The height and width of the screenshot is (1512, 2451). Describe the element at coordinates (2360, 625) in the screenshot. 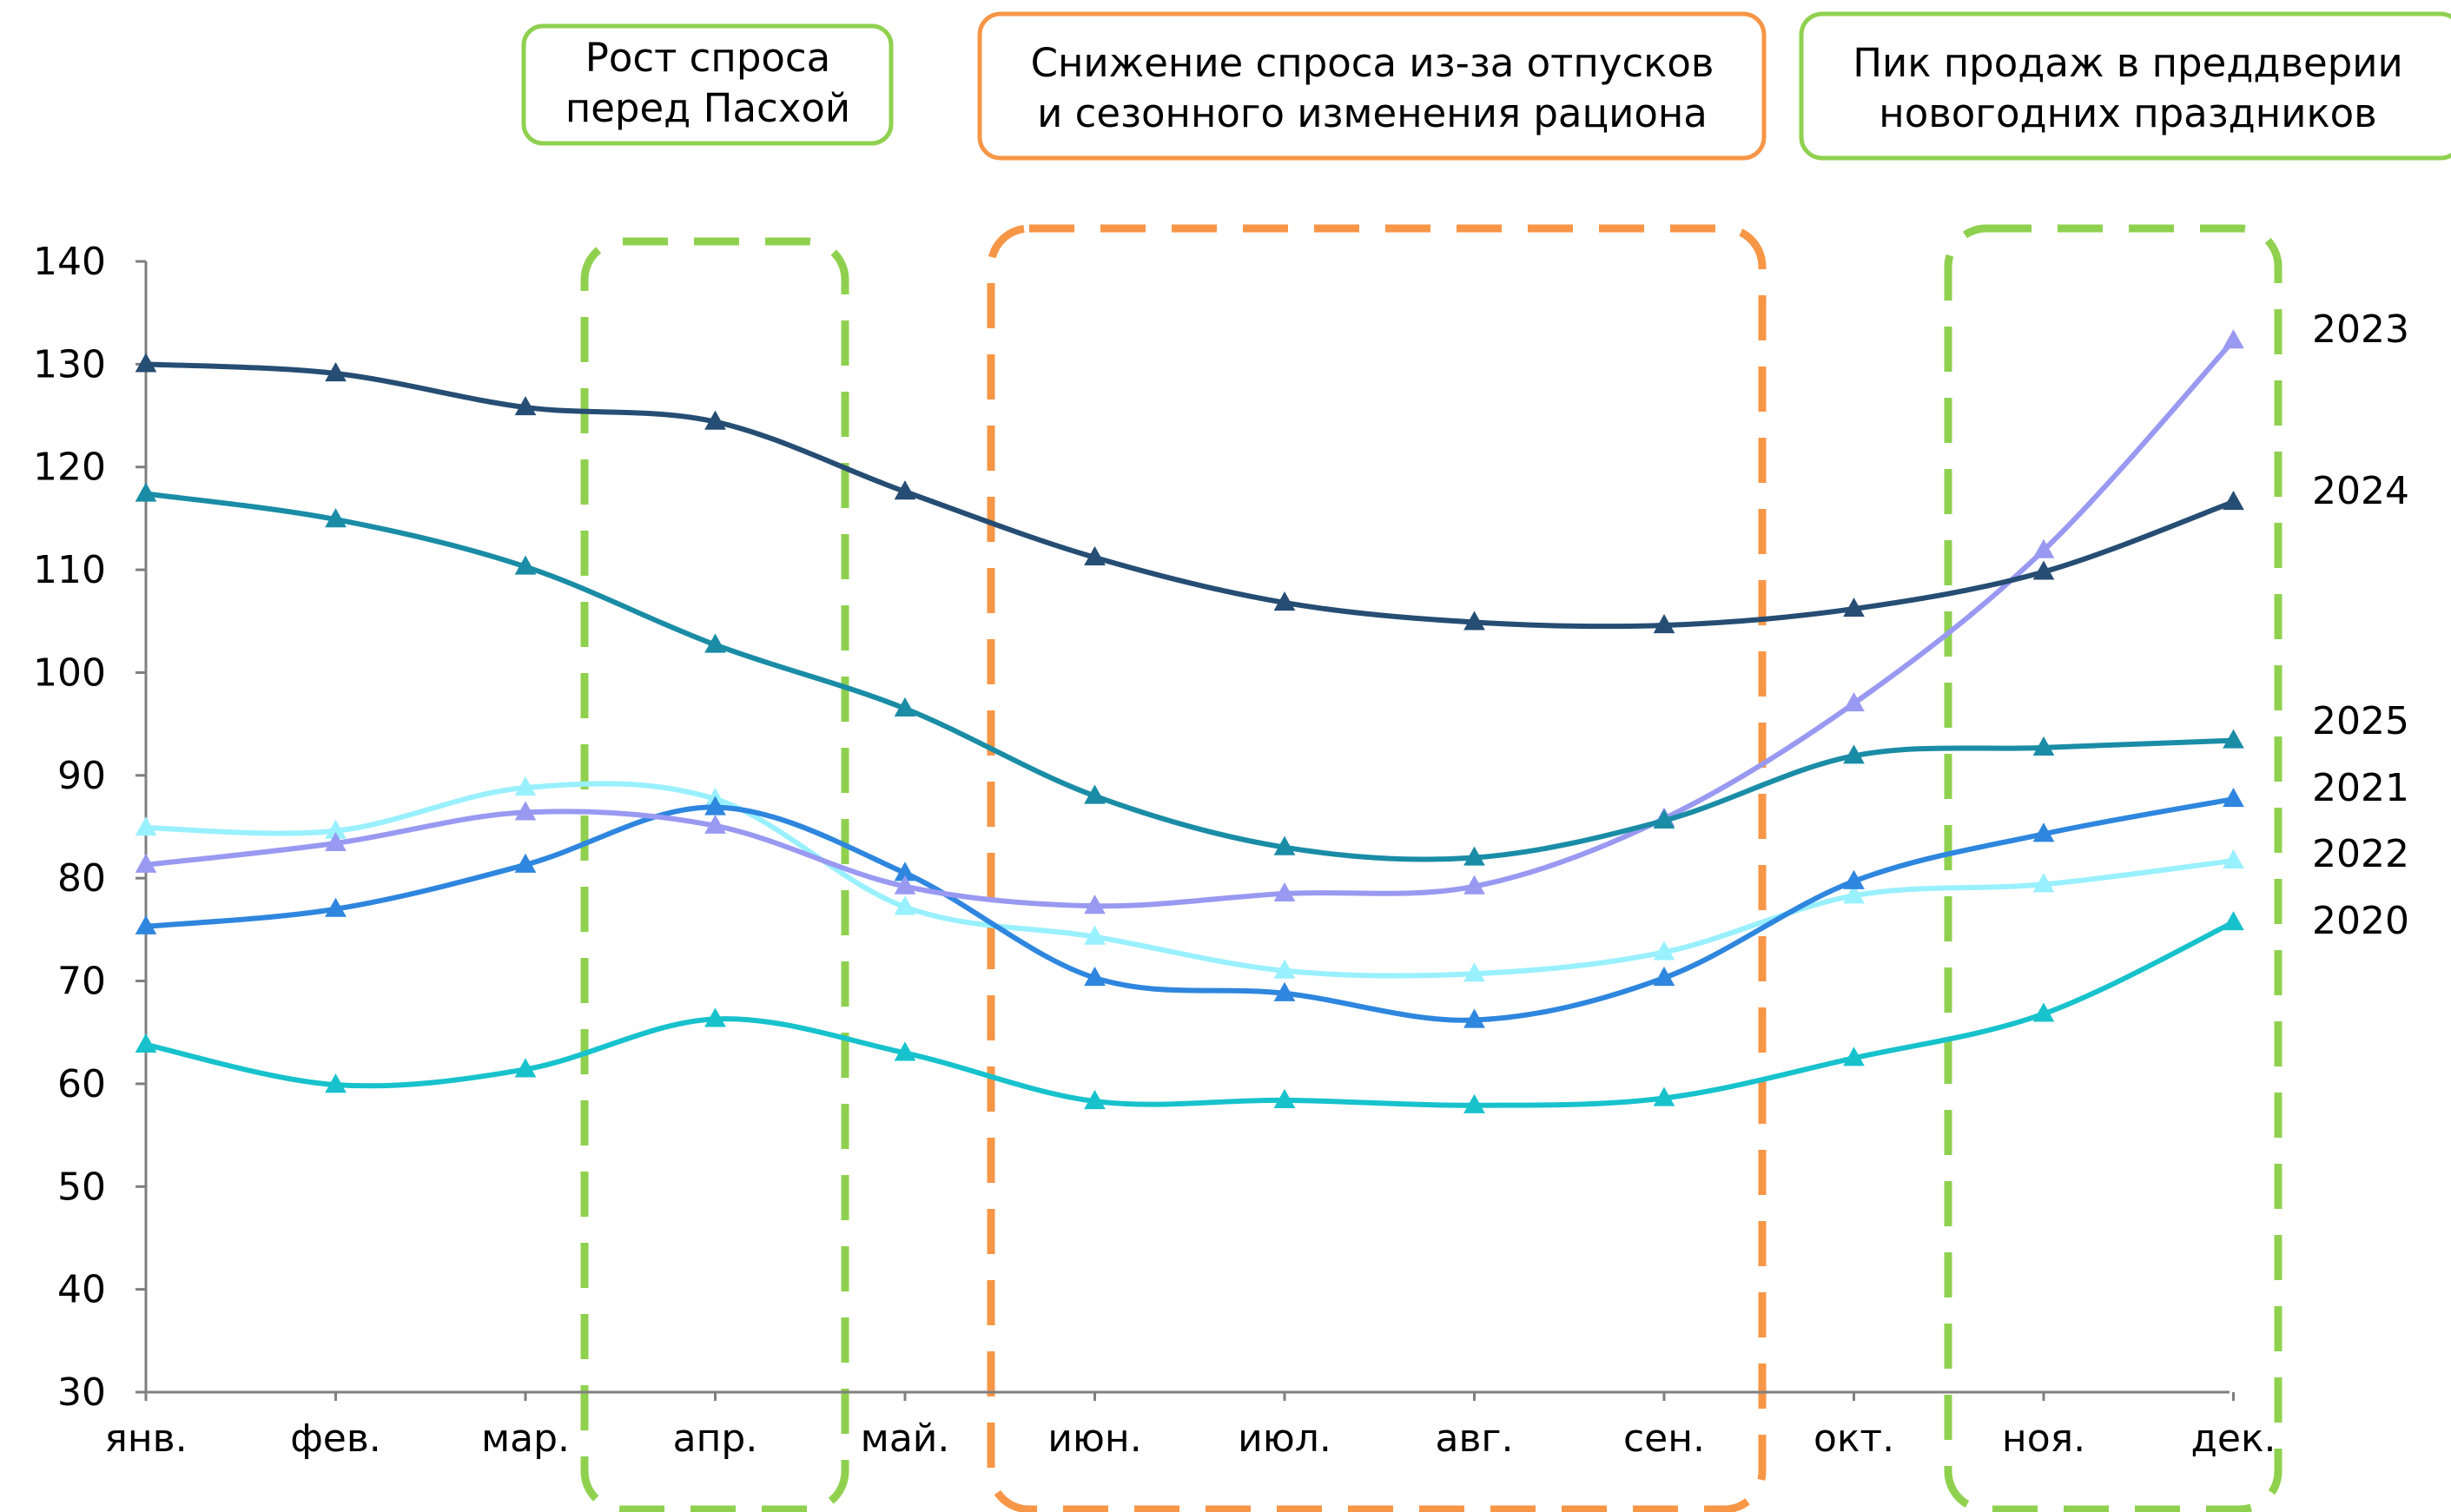

I see `series-labels: 2023 2024 2025 2021 2022 2020` at that location.